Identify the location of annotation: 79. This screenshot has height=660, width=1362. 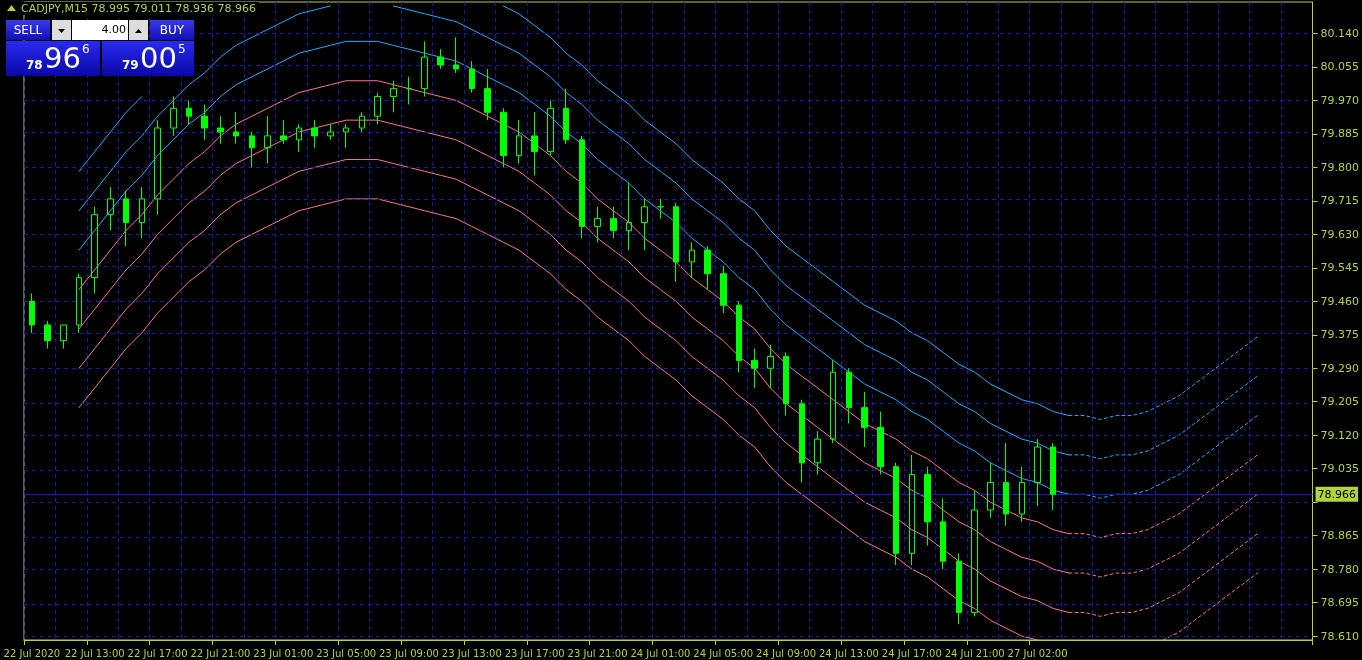
(130, 65).